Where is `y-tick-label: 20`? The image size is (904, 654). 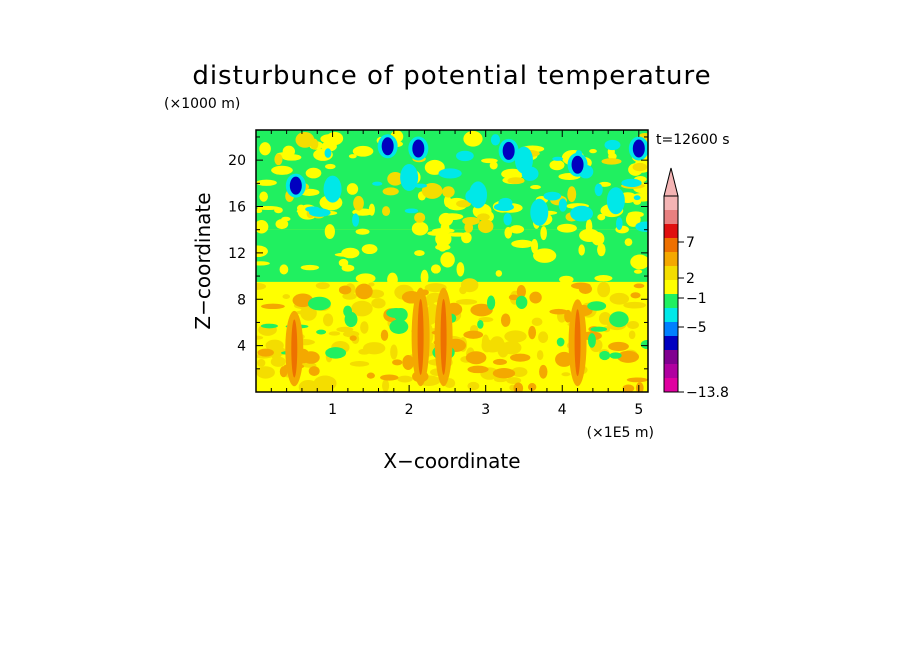 y-tick-label: 20 is located at coordinates (237, 161).